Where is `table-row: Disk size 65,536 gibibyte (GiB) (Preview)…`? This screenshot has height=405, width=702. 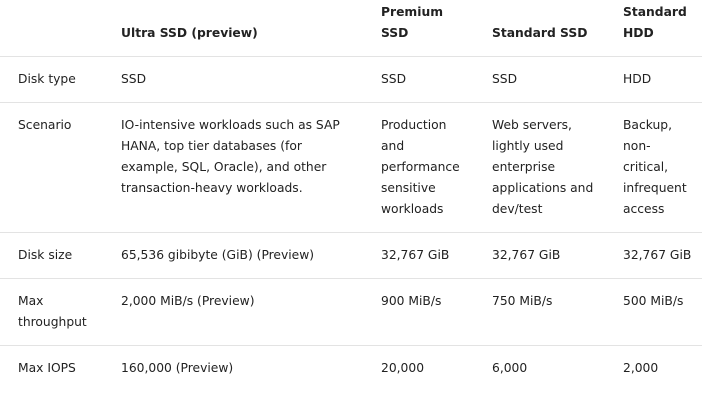 table-row: Disk size 65,536 gibibyte (GiB) (Preview)… is located at coordinates (351, 255).